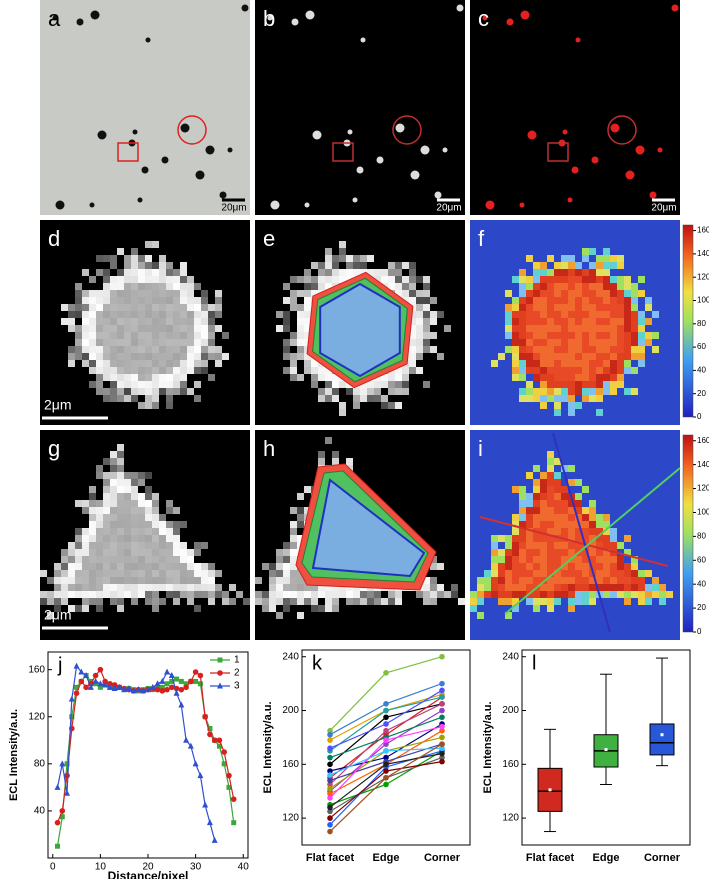 Image resolution: width=709 pixels, height=884 pixels. I want to click on legend-label: 2, so click(237, 673).